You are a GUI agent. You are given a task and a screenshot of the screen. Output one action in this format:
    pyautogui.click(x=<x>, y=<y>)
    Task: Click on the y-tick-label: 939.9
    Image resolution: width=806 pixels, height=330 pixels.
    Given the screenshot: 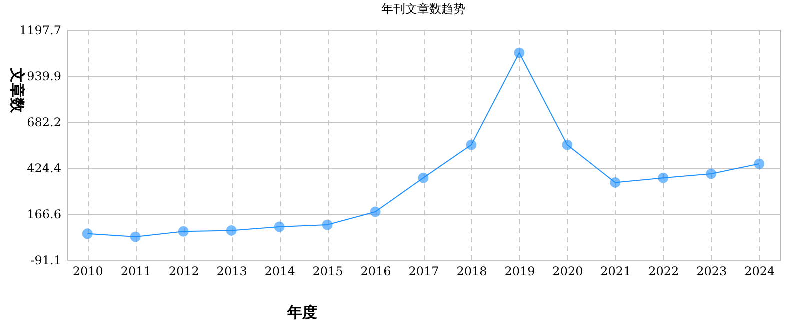 What is the action you would take?
    pyautogui.click(x=44, y=77)
    